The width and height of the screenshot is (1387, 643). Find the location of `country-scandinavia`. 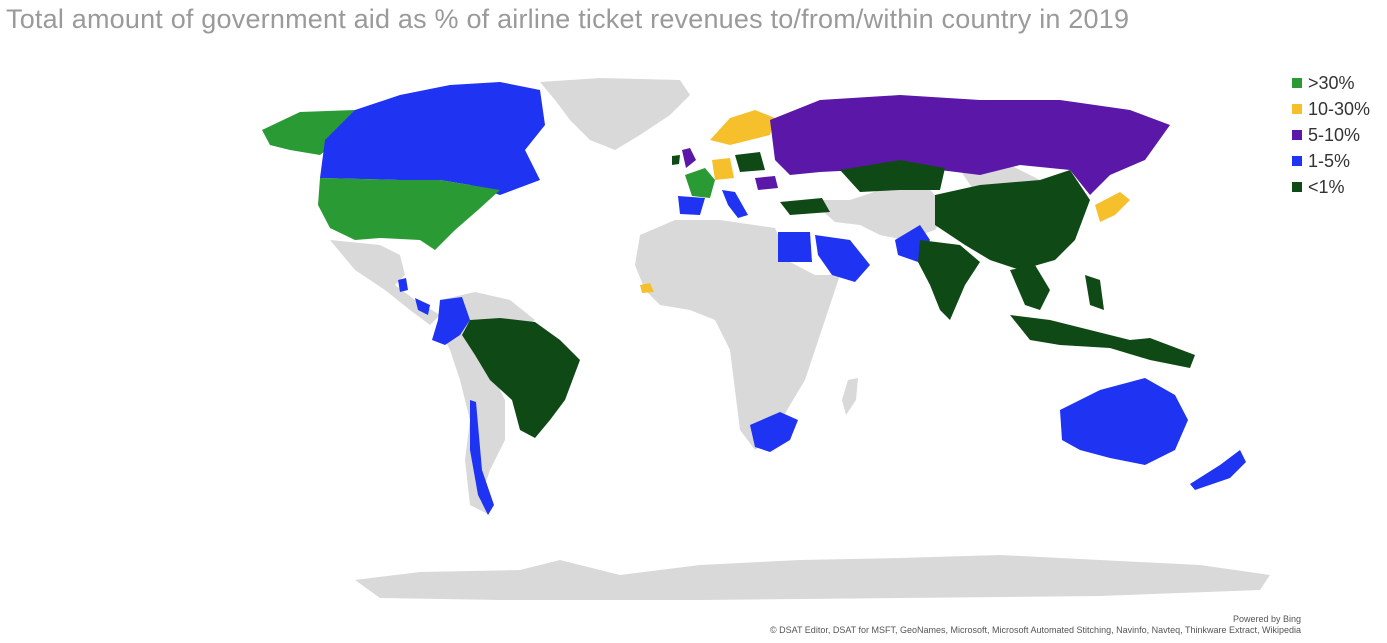

country-scandinavia is located at coordinates (742, 127).